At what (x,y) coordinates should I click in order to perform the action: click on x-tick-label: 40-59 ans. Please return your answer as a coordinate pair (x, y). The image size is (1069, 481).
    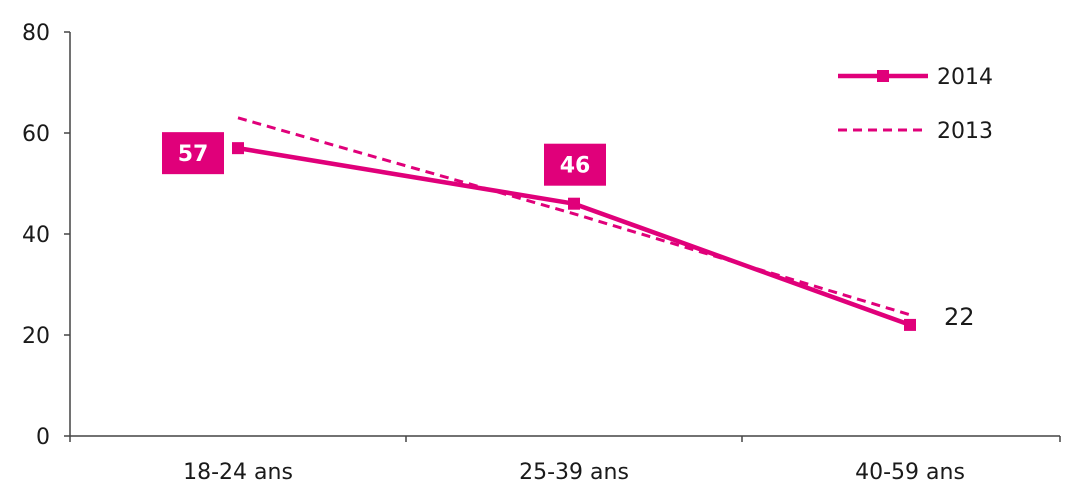
    Looking at the image, I should click on (910, 470).